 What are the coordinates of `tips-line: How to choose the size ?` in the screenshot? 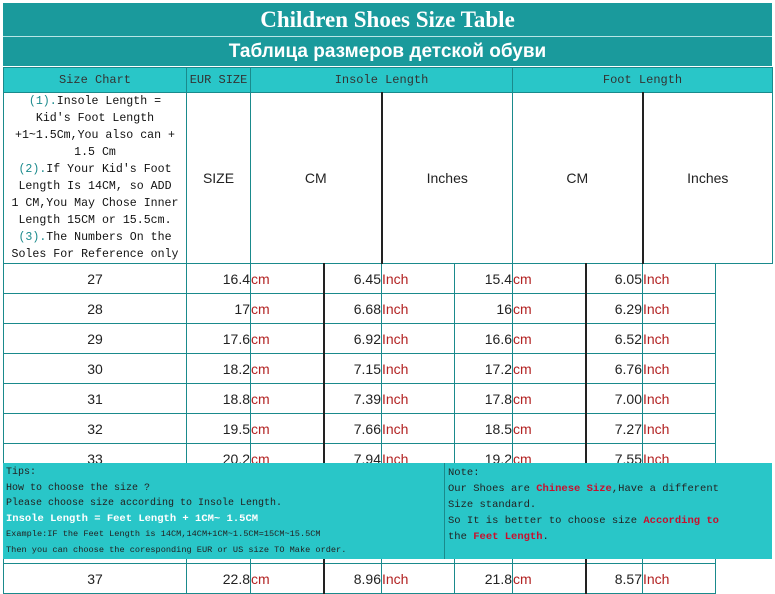 It's located at (78, 488).